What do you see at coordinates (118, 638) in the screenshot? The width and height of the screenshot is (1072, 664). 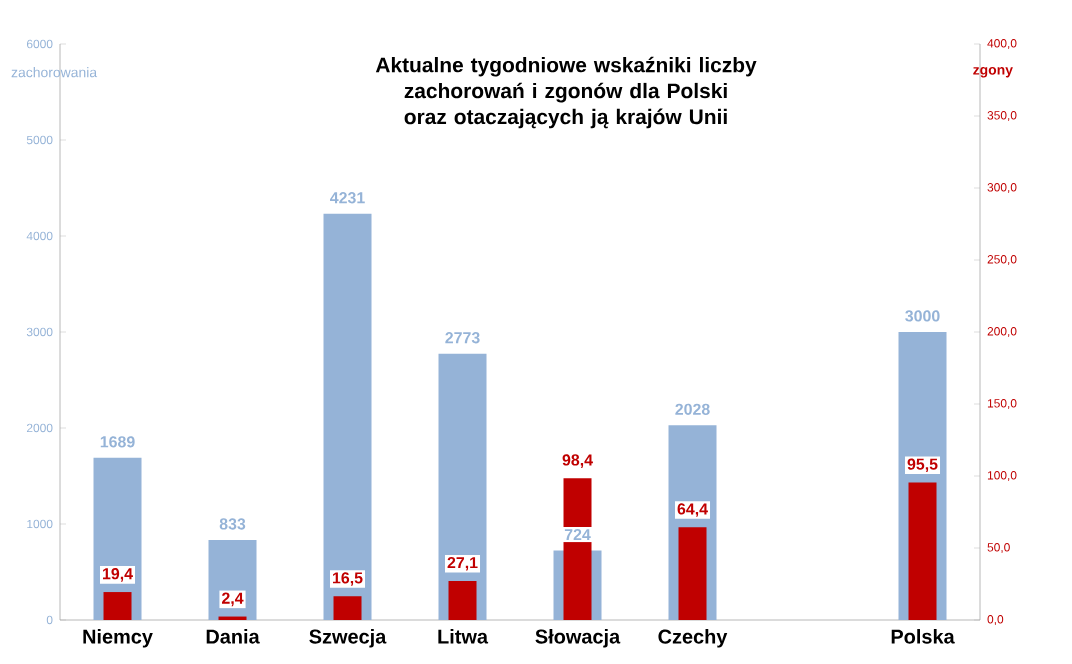 I see `x-tick-label: Niemcy` at bounding box center [118, 638].